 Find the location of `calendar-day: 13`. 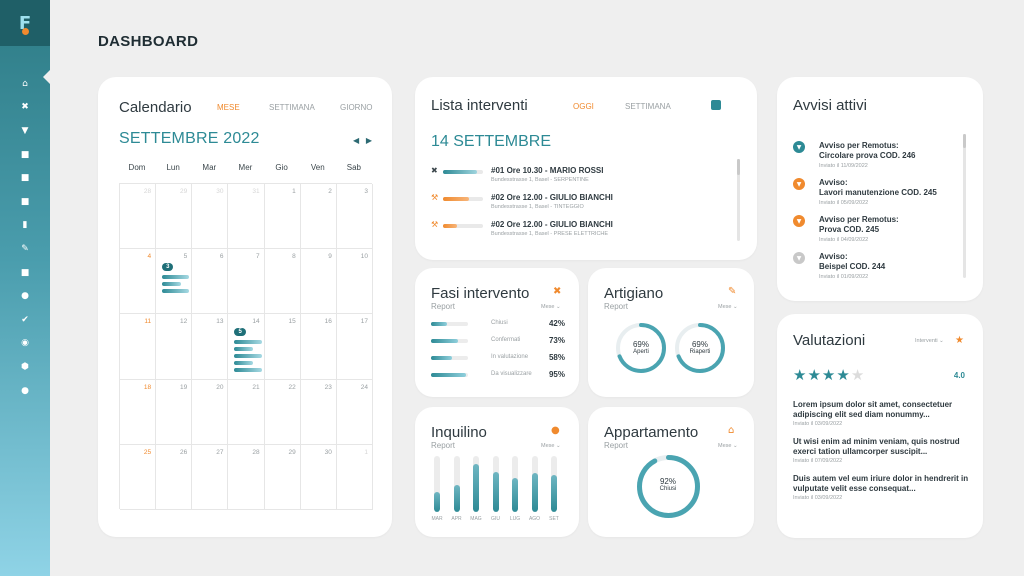

calendar-day: 13 is located at coordinates (210, 347).